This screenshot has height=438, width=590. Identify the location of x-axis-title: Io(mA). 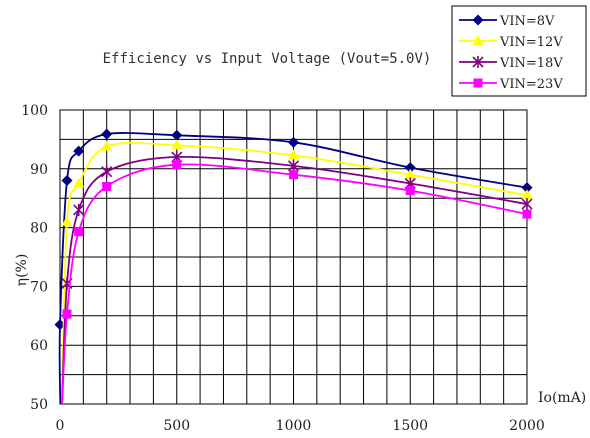
(562, 398).